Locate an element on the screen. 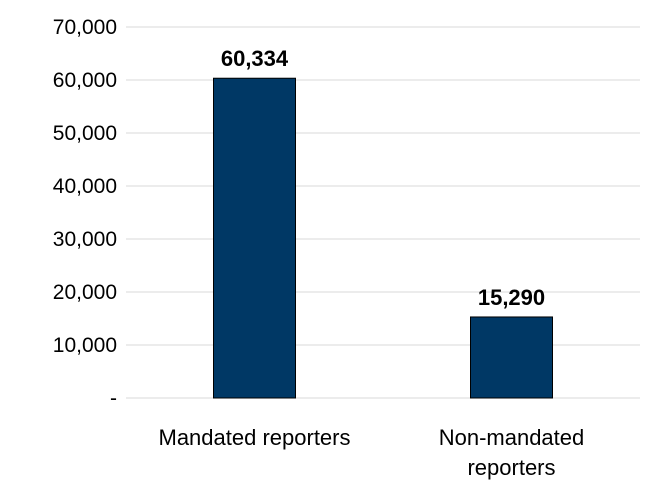 The image size is (645, 483). y-tick-label: 40,000 is located at coordinates (85, 186).